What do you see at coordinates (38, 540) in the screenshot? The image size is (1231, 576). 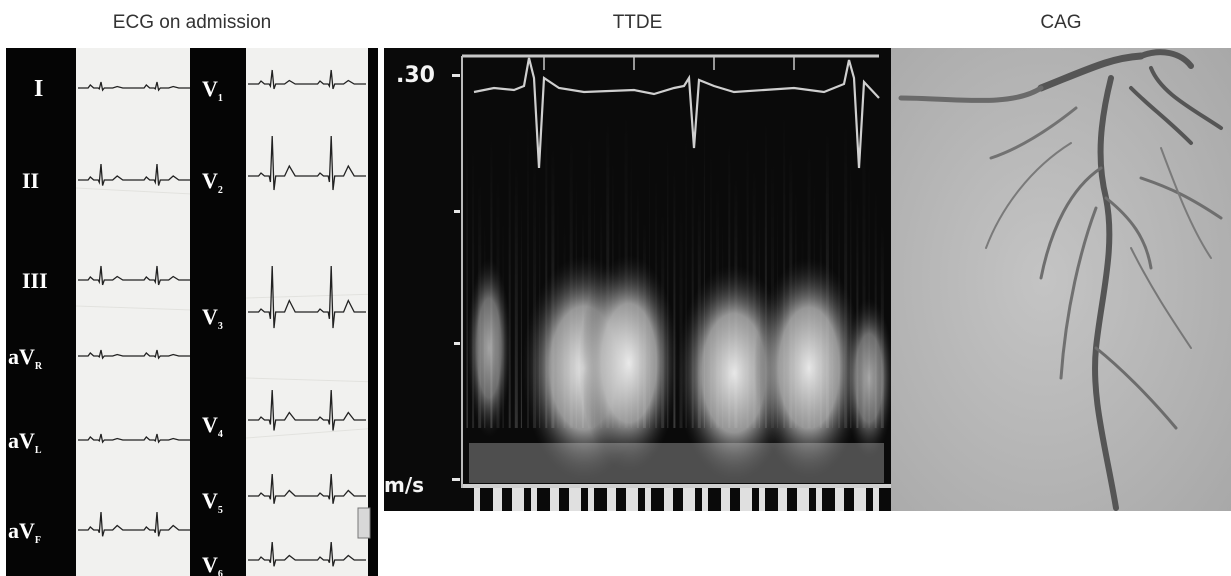 I see `limb-lead-subscript: F` at bounding box center [38, 540].